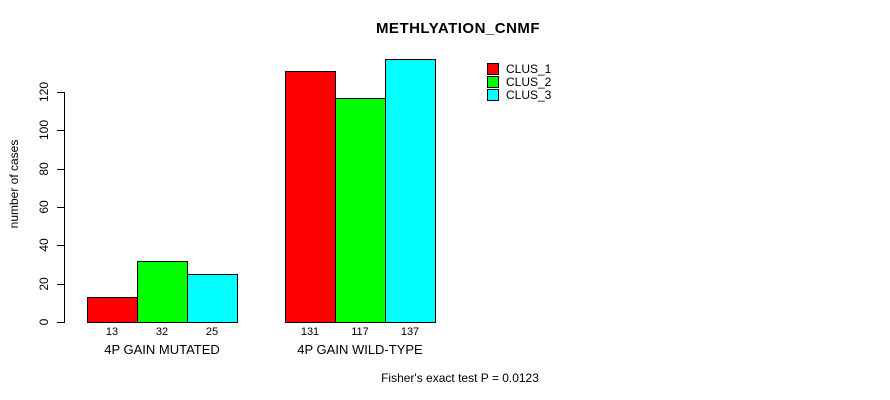 The height and width of the screenshot is (400, 890). I want to click on bar-value-label: 25, so click(212, 332).